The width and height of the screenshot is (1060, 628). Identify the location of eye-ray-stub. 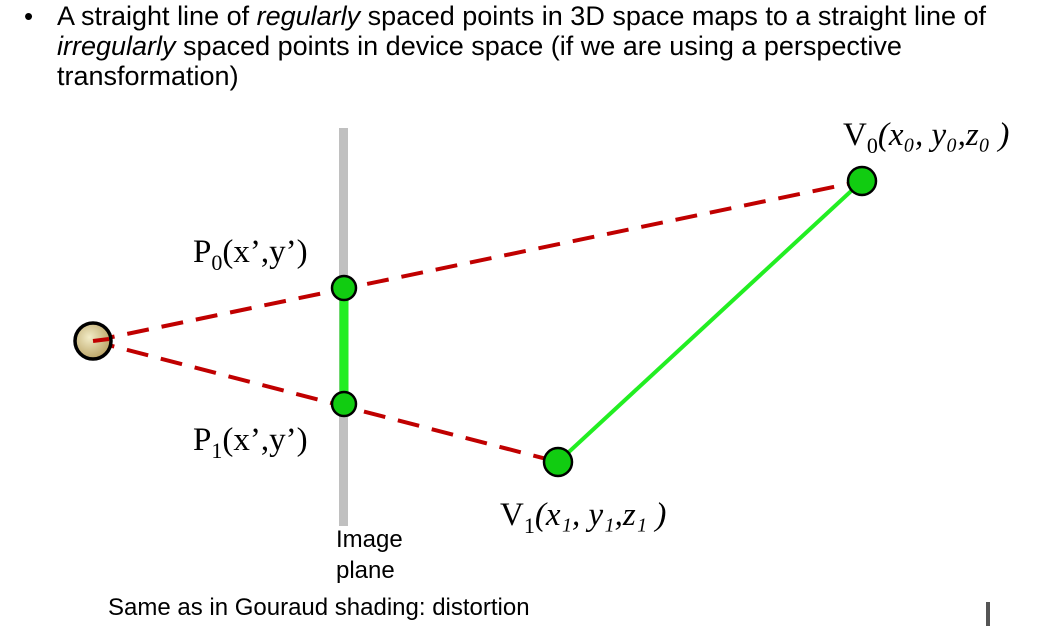
(101, 340).